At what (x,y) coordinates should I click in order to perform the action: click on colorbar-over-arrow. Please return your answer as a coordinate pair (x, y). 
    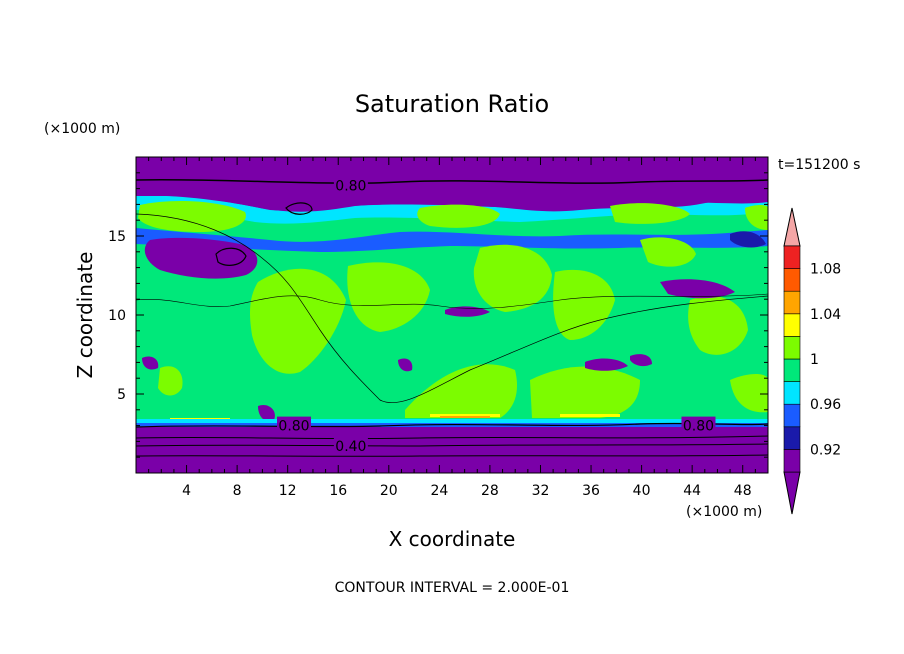
    Looking at the image, I should click on (792, 227).